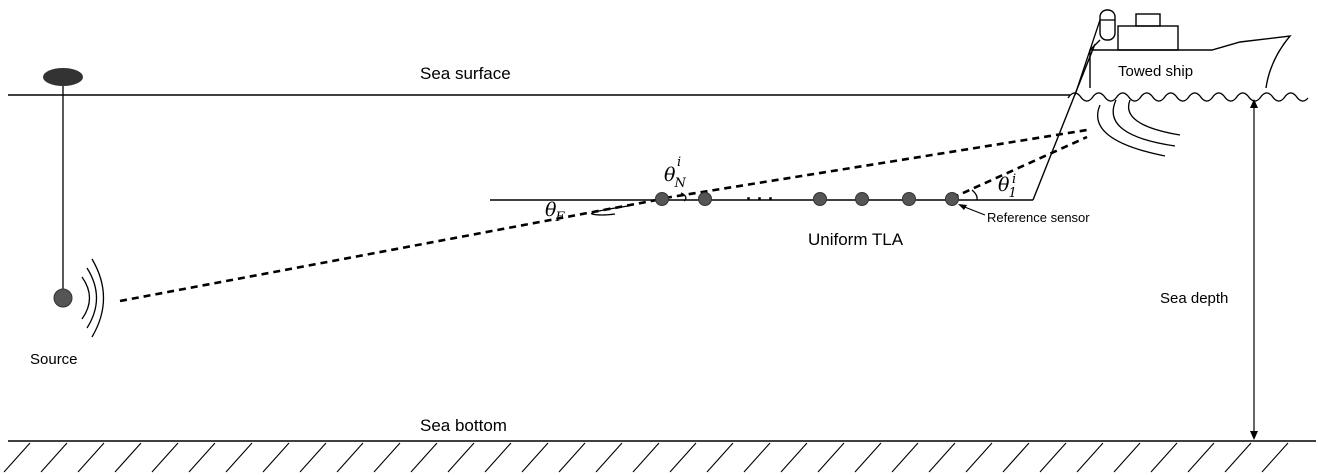  What do you see at coordinates (1254, 103) in the screenshot?
I see `arrowhead-up-icon` at bounding box center [1254, 103].